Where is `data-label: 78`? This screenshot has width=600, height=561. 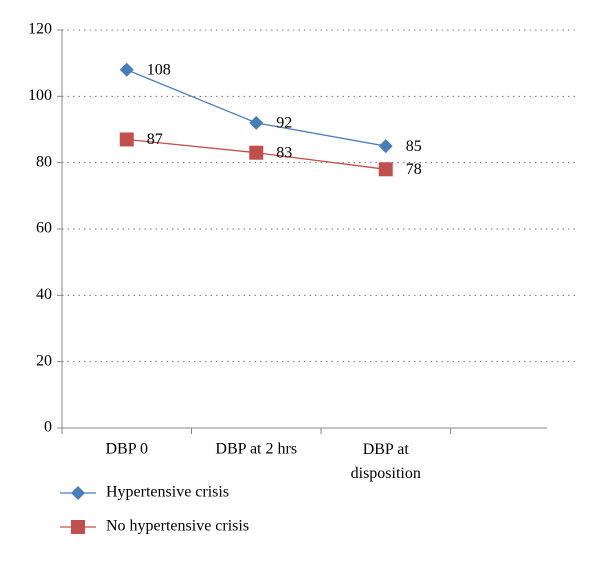 data-label: 78 is located at coordinates (414, 169).